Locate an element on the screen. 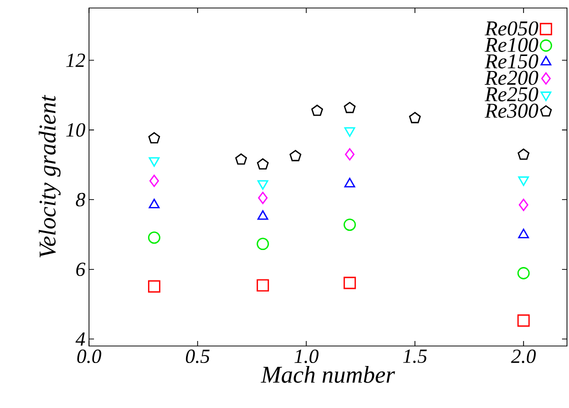 This screenshot has width=569, height=408. x-tick-label: 1.5 is located at coordinates (415, 357).